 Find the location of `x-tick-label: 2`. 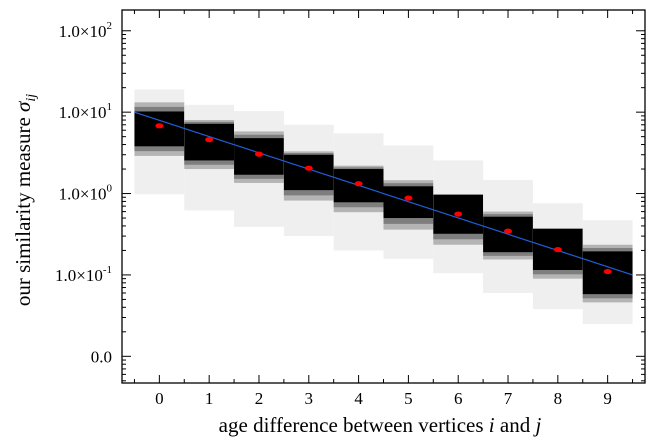

x-tick-label: 2 is located at coordinates (259, 398).